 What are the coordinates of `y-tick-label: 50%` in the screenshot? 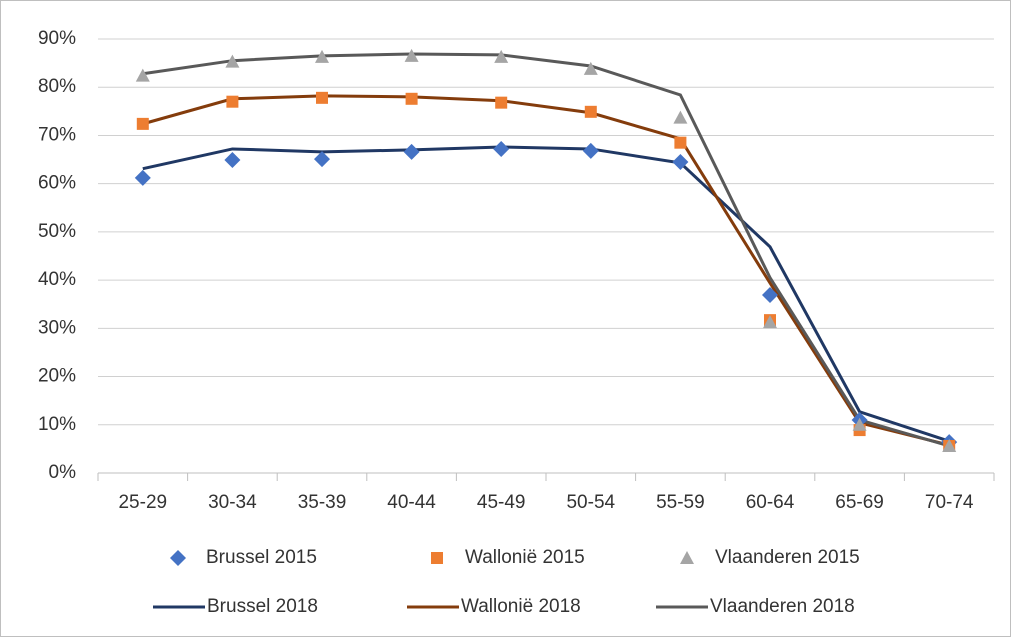 It's located at (57, 231).